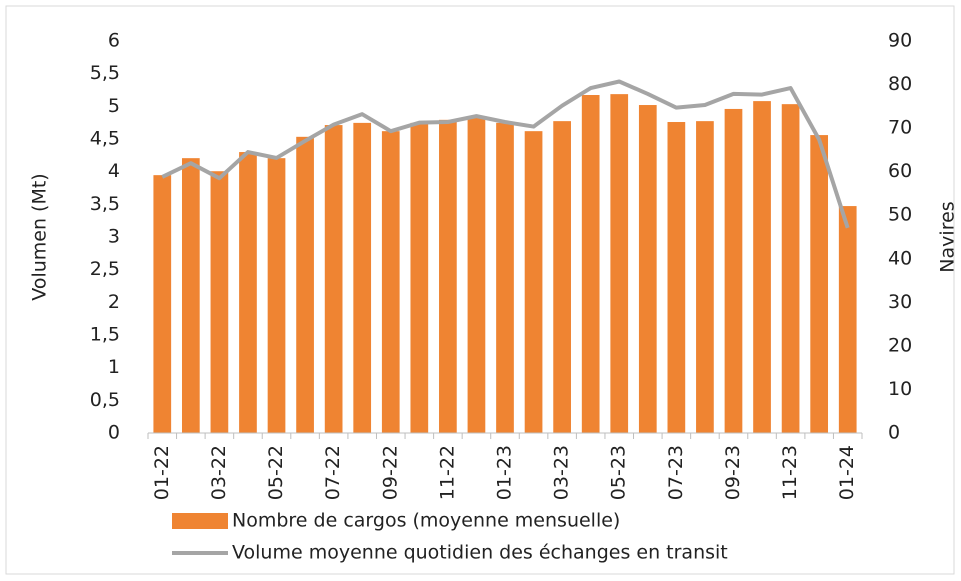 The image size is (961, 581). What do you see at coordinates (900, 41) in the screenshot?
I see `y2-tick-label: 90` at bounding box center [900, 41].